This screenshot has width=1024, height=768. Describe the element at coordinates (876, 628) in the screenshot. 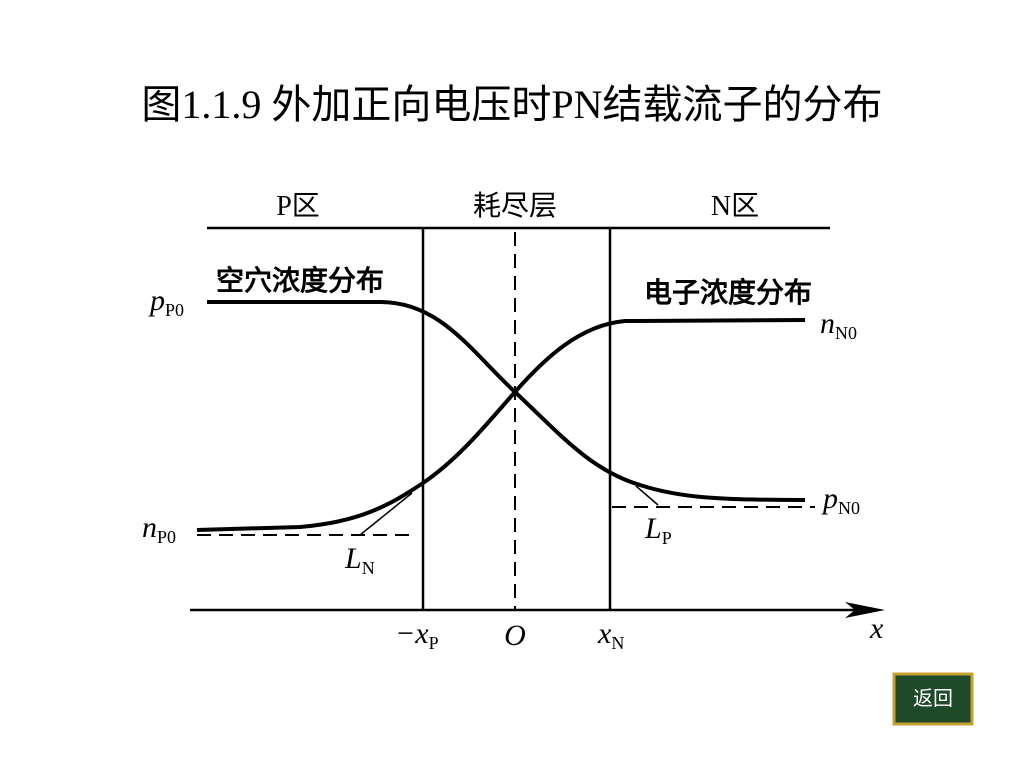

I see `axis-label: x` at that location.